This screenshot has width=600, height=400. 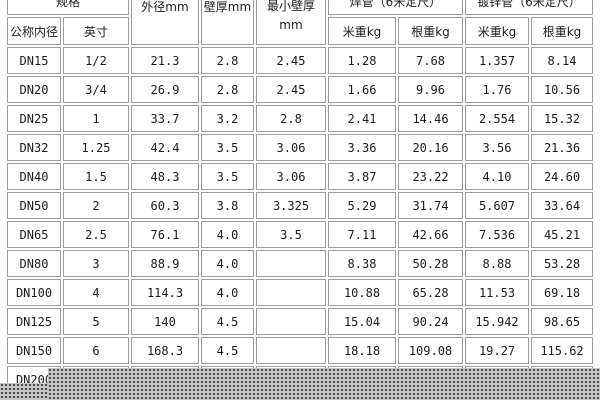 What do you see at coordinates (430, 60) in the screenshot?
I see `table-cell: 7.68` at bounding box center [430, 60].